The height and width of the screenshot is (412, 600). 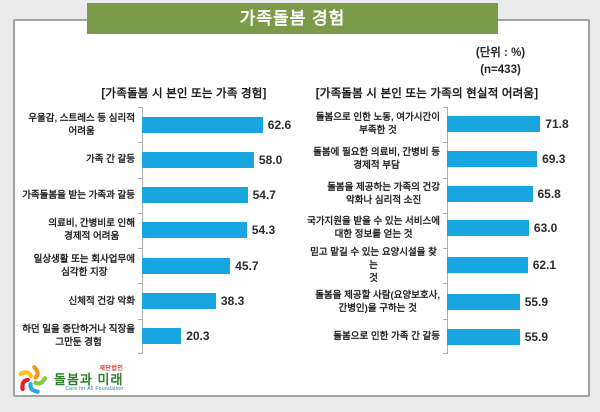 I want to click on logo-text: 재단법인 돌봄과 미래 Care for All Foundation, so click(x=88, y=379).